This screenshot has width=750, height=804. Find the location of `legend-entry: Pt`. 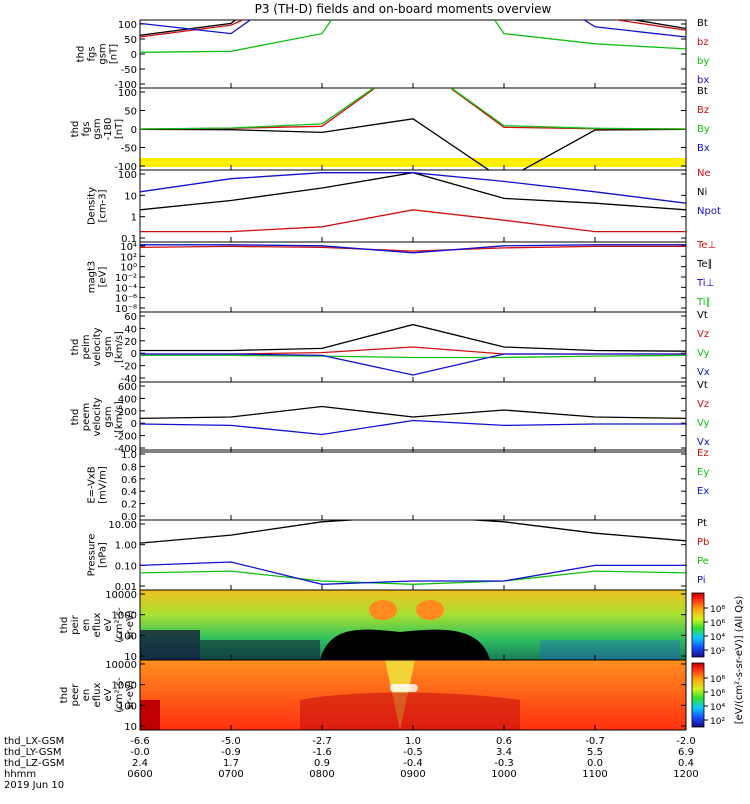

legend-entry: Pt is located at coordinates (702, 523).